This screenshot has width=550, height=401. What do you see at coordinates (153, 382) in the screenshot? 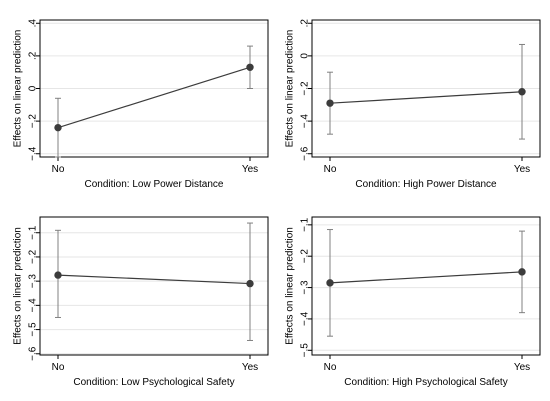
I see `x-axis-title: Condition: Low Psychological Safety` at bounding box center [153, 382].